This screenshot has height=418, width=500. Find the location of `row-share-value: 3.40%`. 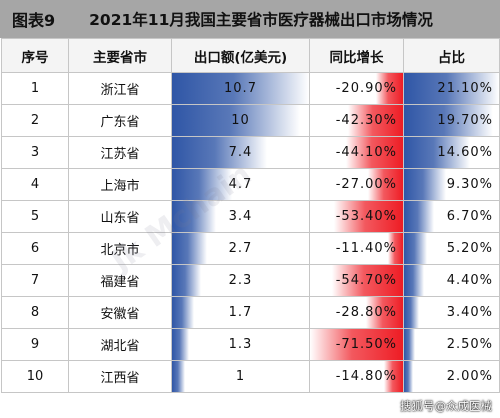

row-share-value: 3.40% is located at coordinates (469, 312).